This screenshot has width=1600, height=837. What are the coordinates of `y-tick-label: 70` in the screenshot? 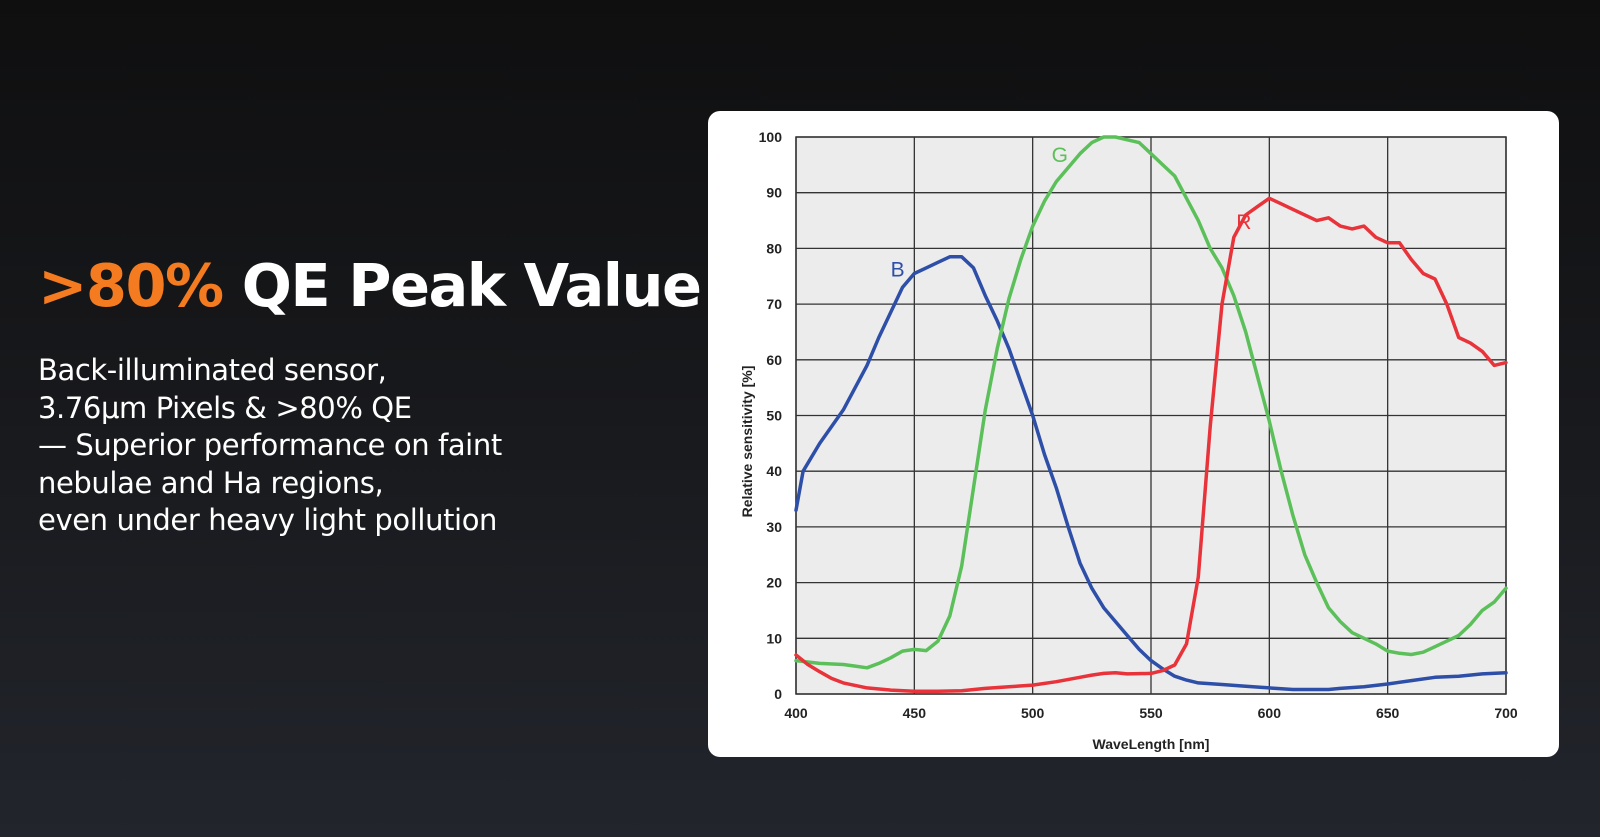 It's located at (774, 304).